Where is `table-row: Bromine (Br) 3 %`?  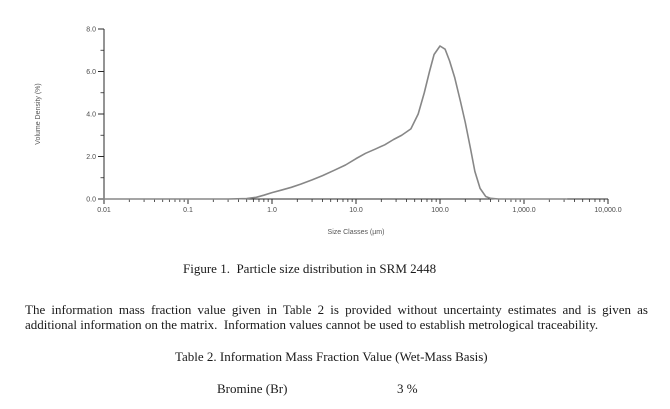
table-row: Bromine (Br) 3 % is located at coordinates (335, 389).